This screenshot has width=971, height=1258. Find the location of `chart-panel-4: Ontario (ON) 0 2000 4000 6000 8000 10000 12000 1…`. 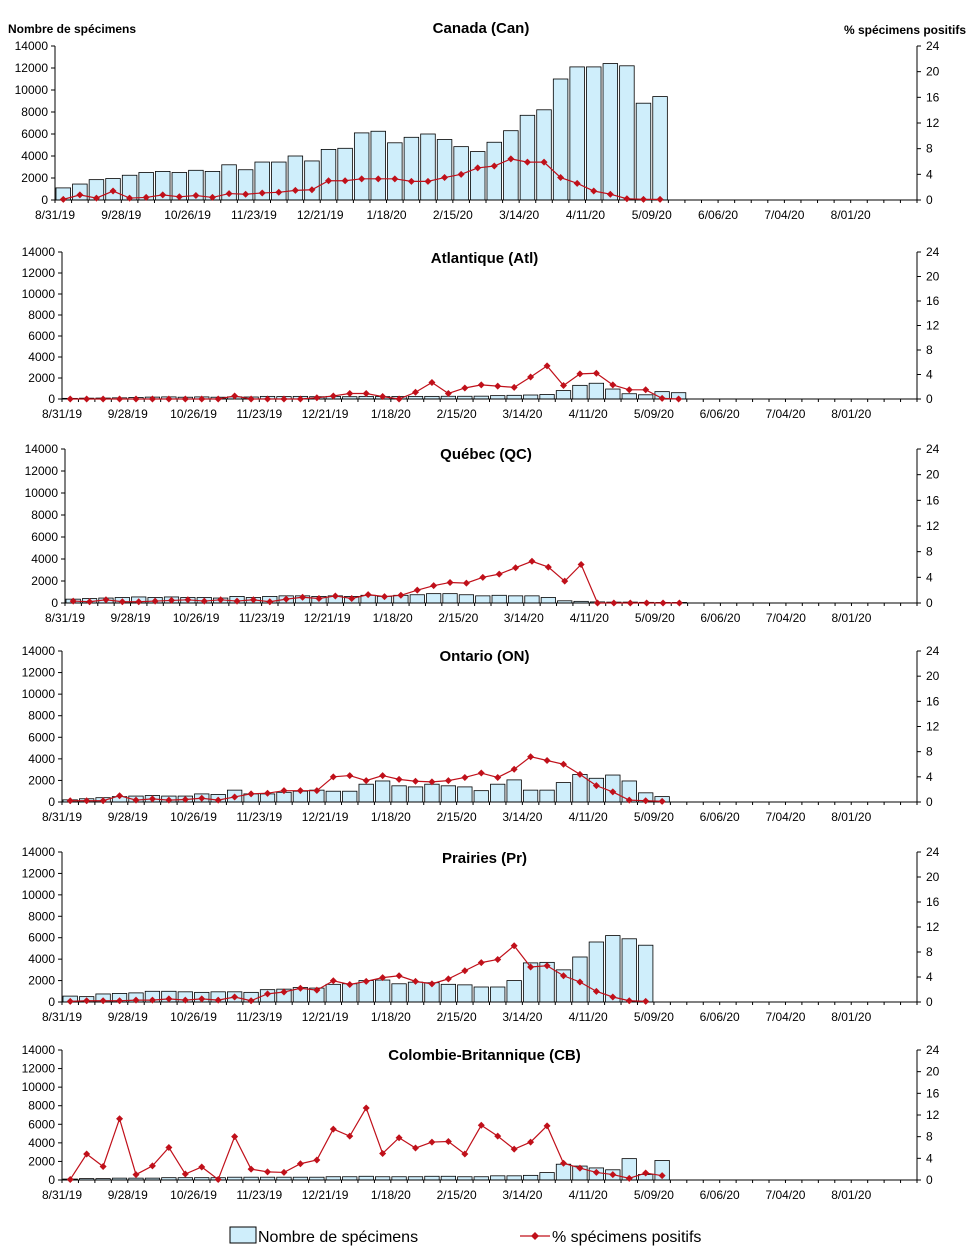

chart-panel-4: Ontario (ON) 0 2000 4000 6000 8000 10000 12000 1… is located at coordinates (481, 734).